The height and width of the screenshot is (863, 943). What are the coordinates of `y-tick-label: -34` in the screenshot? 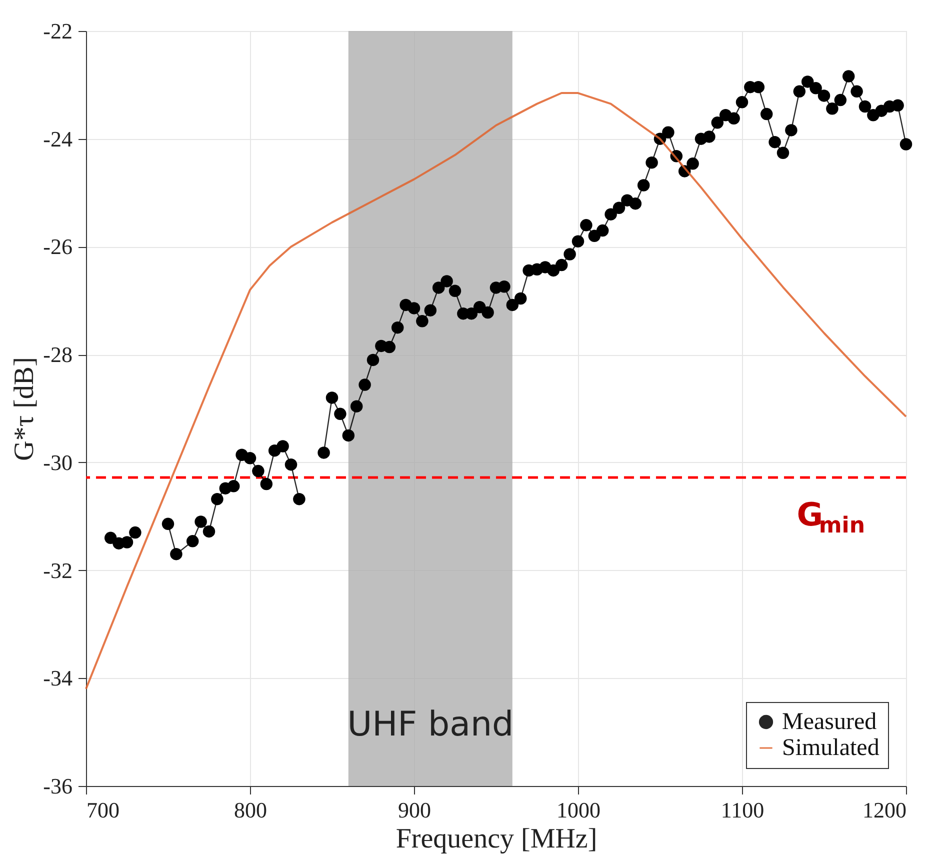 It's located at (57, 678).